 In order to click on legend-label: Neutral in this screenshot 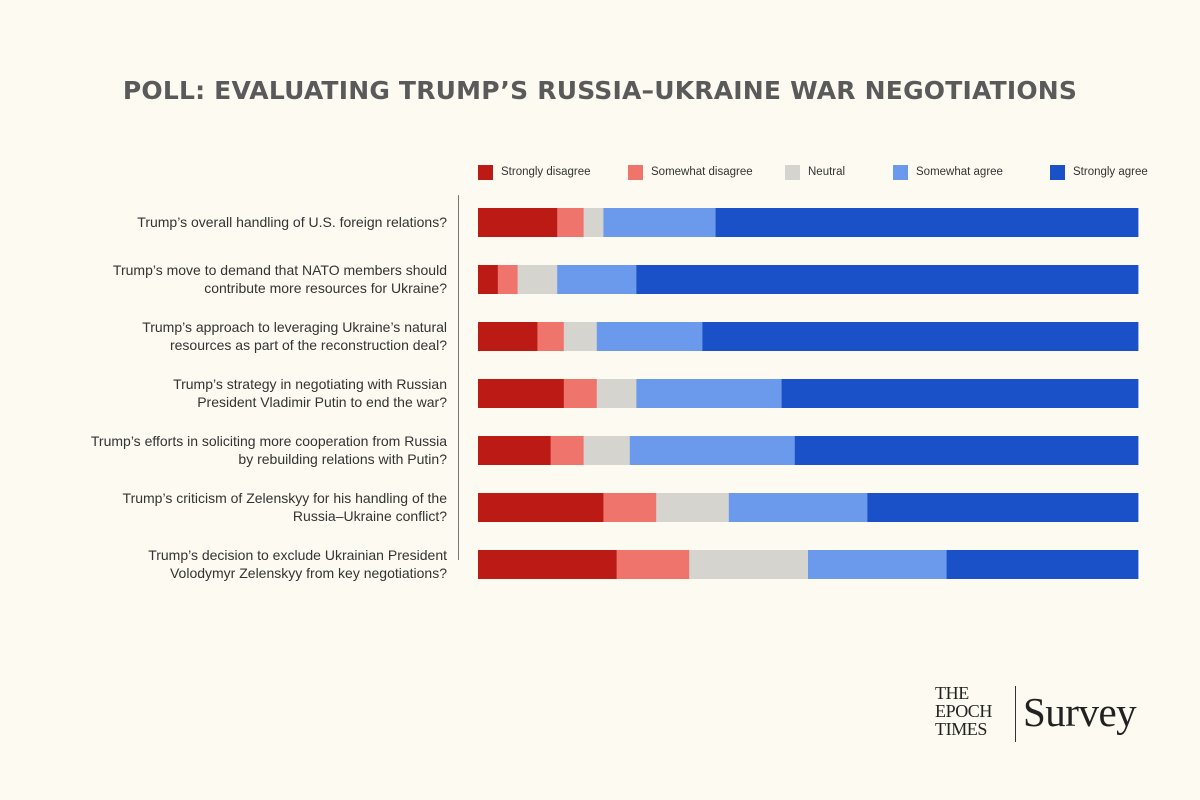, I will do `click(827, 172)`.